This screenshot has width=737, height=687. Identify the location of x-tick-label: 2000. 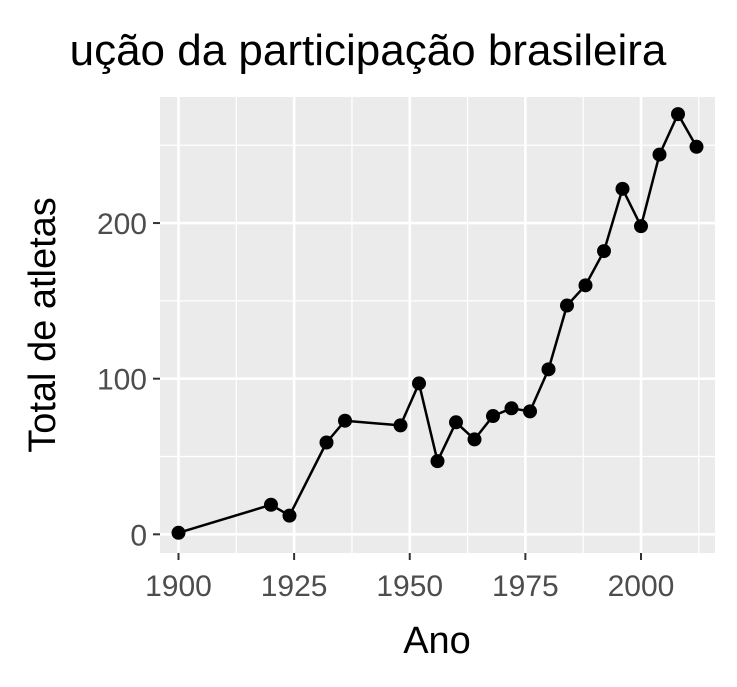
(641, 586).